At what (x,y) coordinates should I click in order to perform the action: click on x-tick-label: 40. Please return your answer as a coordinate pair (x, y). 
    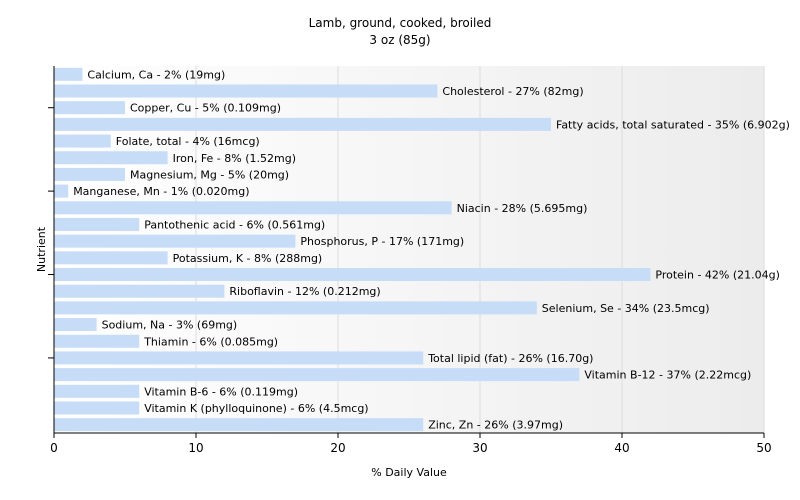
    Looking at the image, I should click on (621, 448).